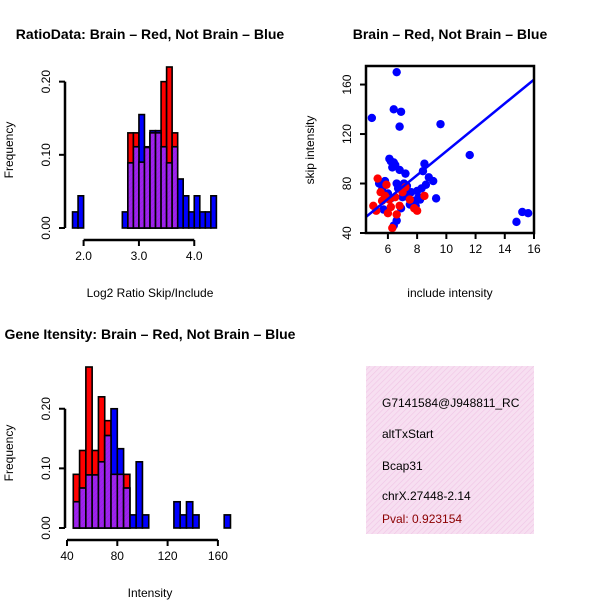  I want to click on info-probe-id: G7141584@J948811_RC, so click(451, 403).